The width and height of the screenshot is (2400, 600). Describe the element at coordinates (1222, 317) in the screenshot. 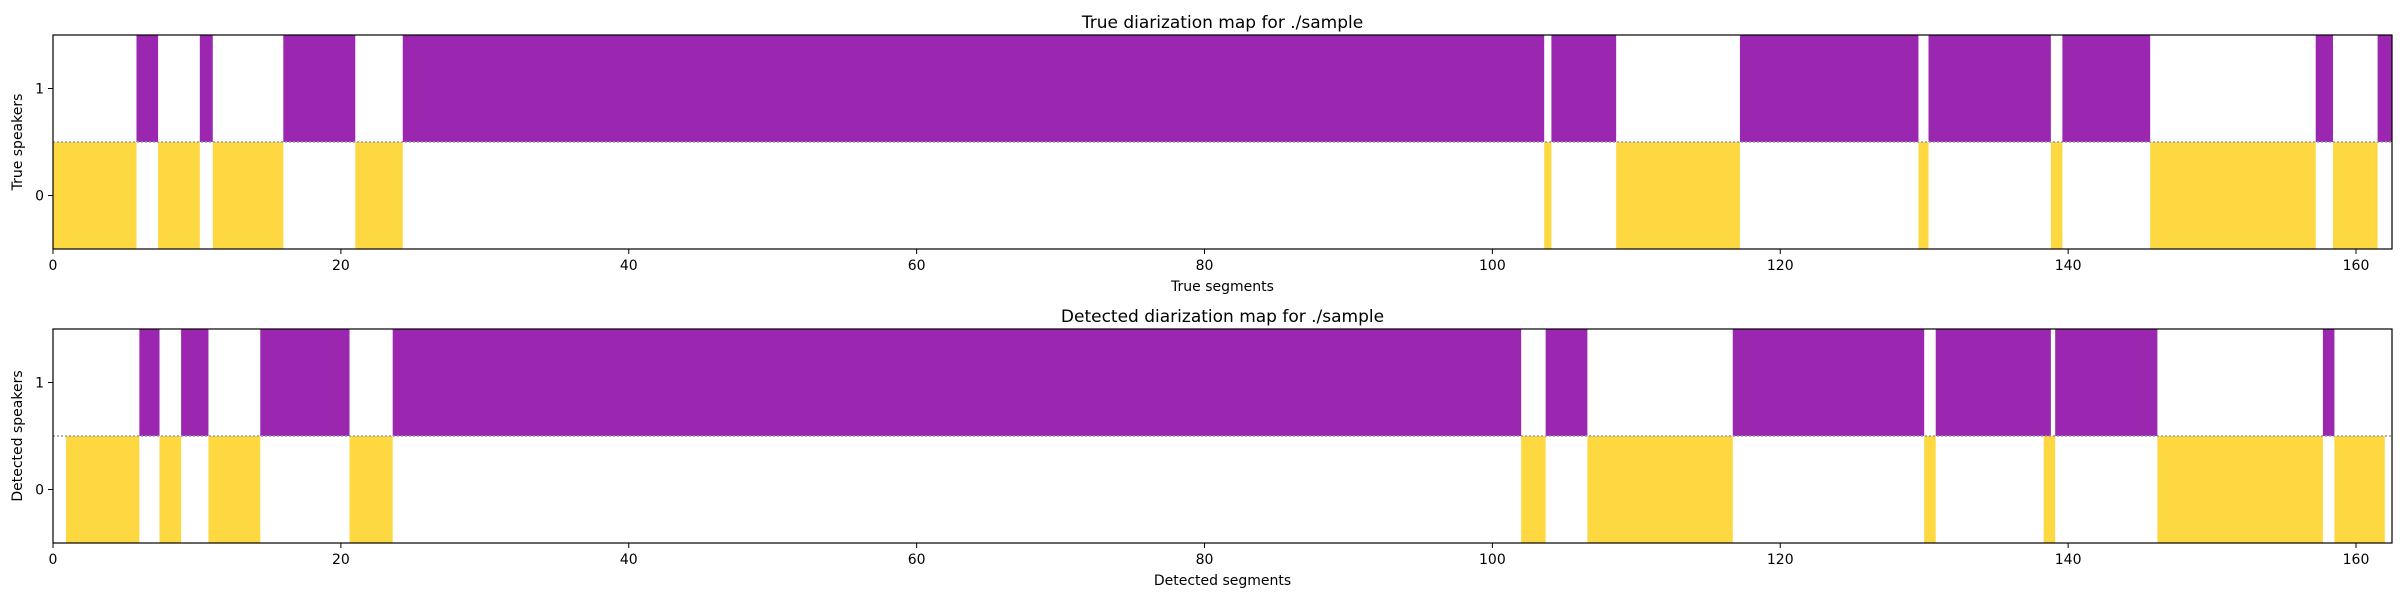

I see `chart-title: Detected diarization map for ./sample` at that location.